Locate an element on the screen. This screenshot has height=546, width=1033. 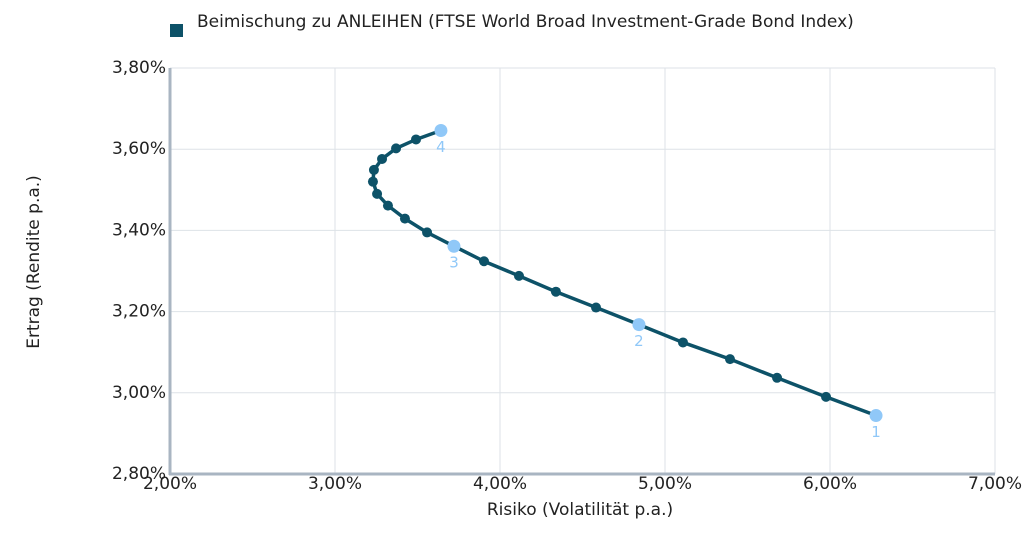
x-tick-label: 2,00% is located at coordinates (170, 484).